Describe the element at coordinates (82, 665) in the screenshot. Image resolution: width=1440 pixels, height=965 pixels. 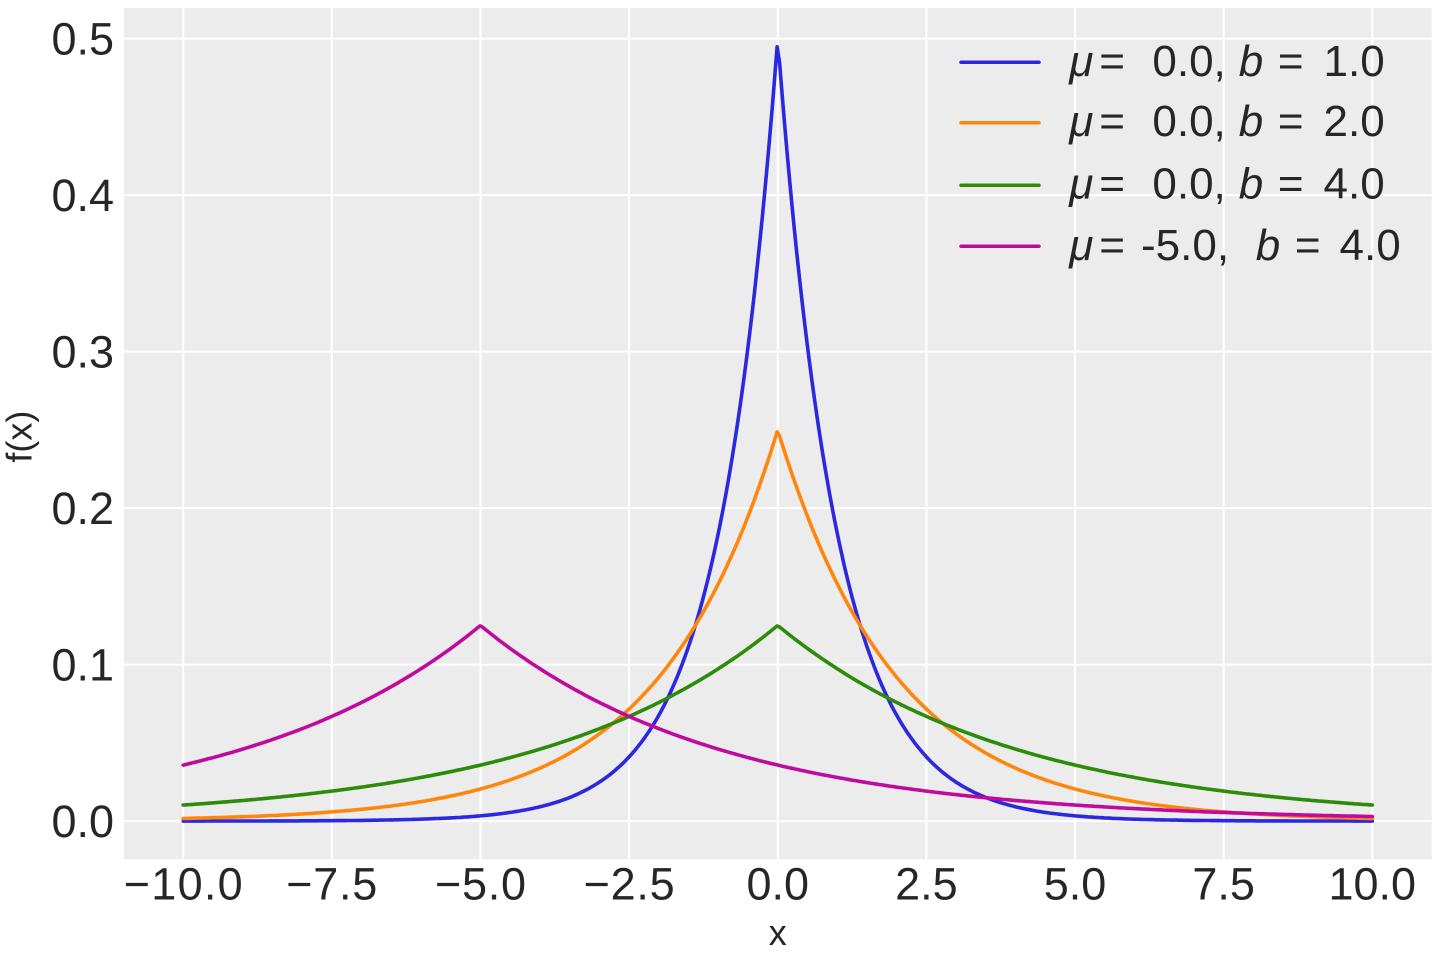
I see `svg-text: 0.1` at that location.